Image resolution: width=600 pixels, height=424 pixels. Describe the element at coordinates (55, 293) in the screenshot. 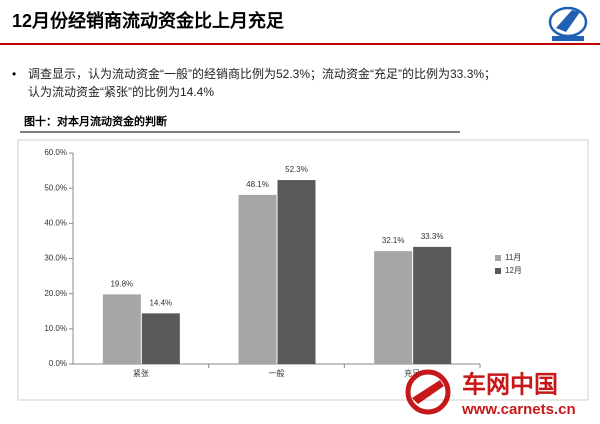

I see `y-tick-label: 20.0%` at that location.